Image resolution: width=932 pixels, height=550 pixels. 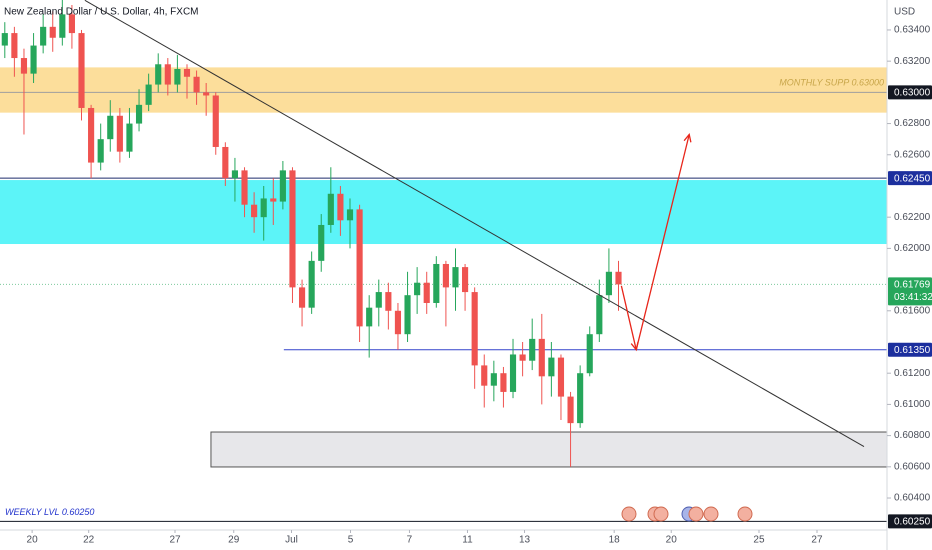 What do you see at coordinates (912, 466) in the screenshot?
I see `y-tick-label: 0.60600` at bounding box center [912, 466].